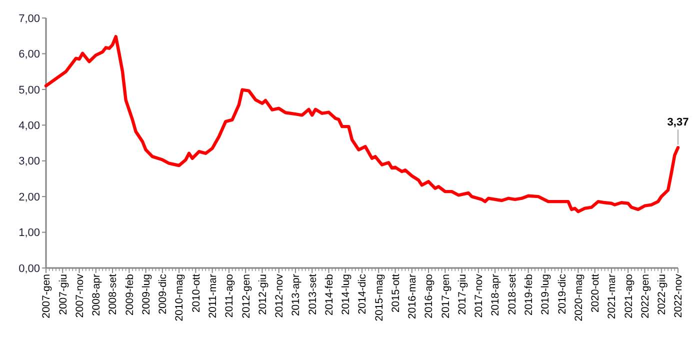 This screenshot has height=343, width=700. Describe the element at coordinates (96, 294) in the screenshot. I see `x-tick-label: 2008-apr` at that location.